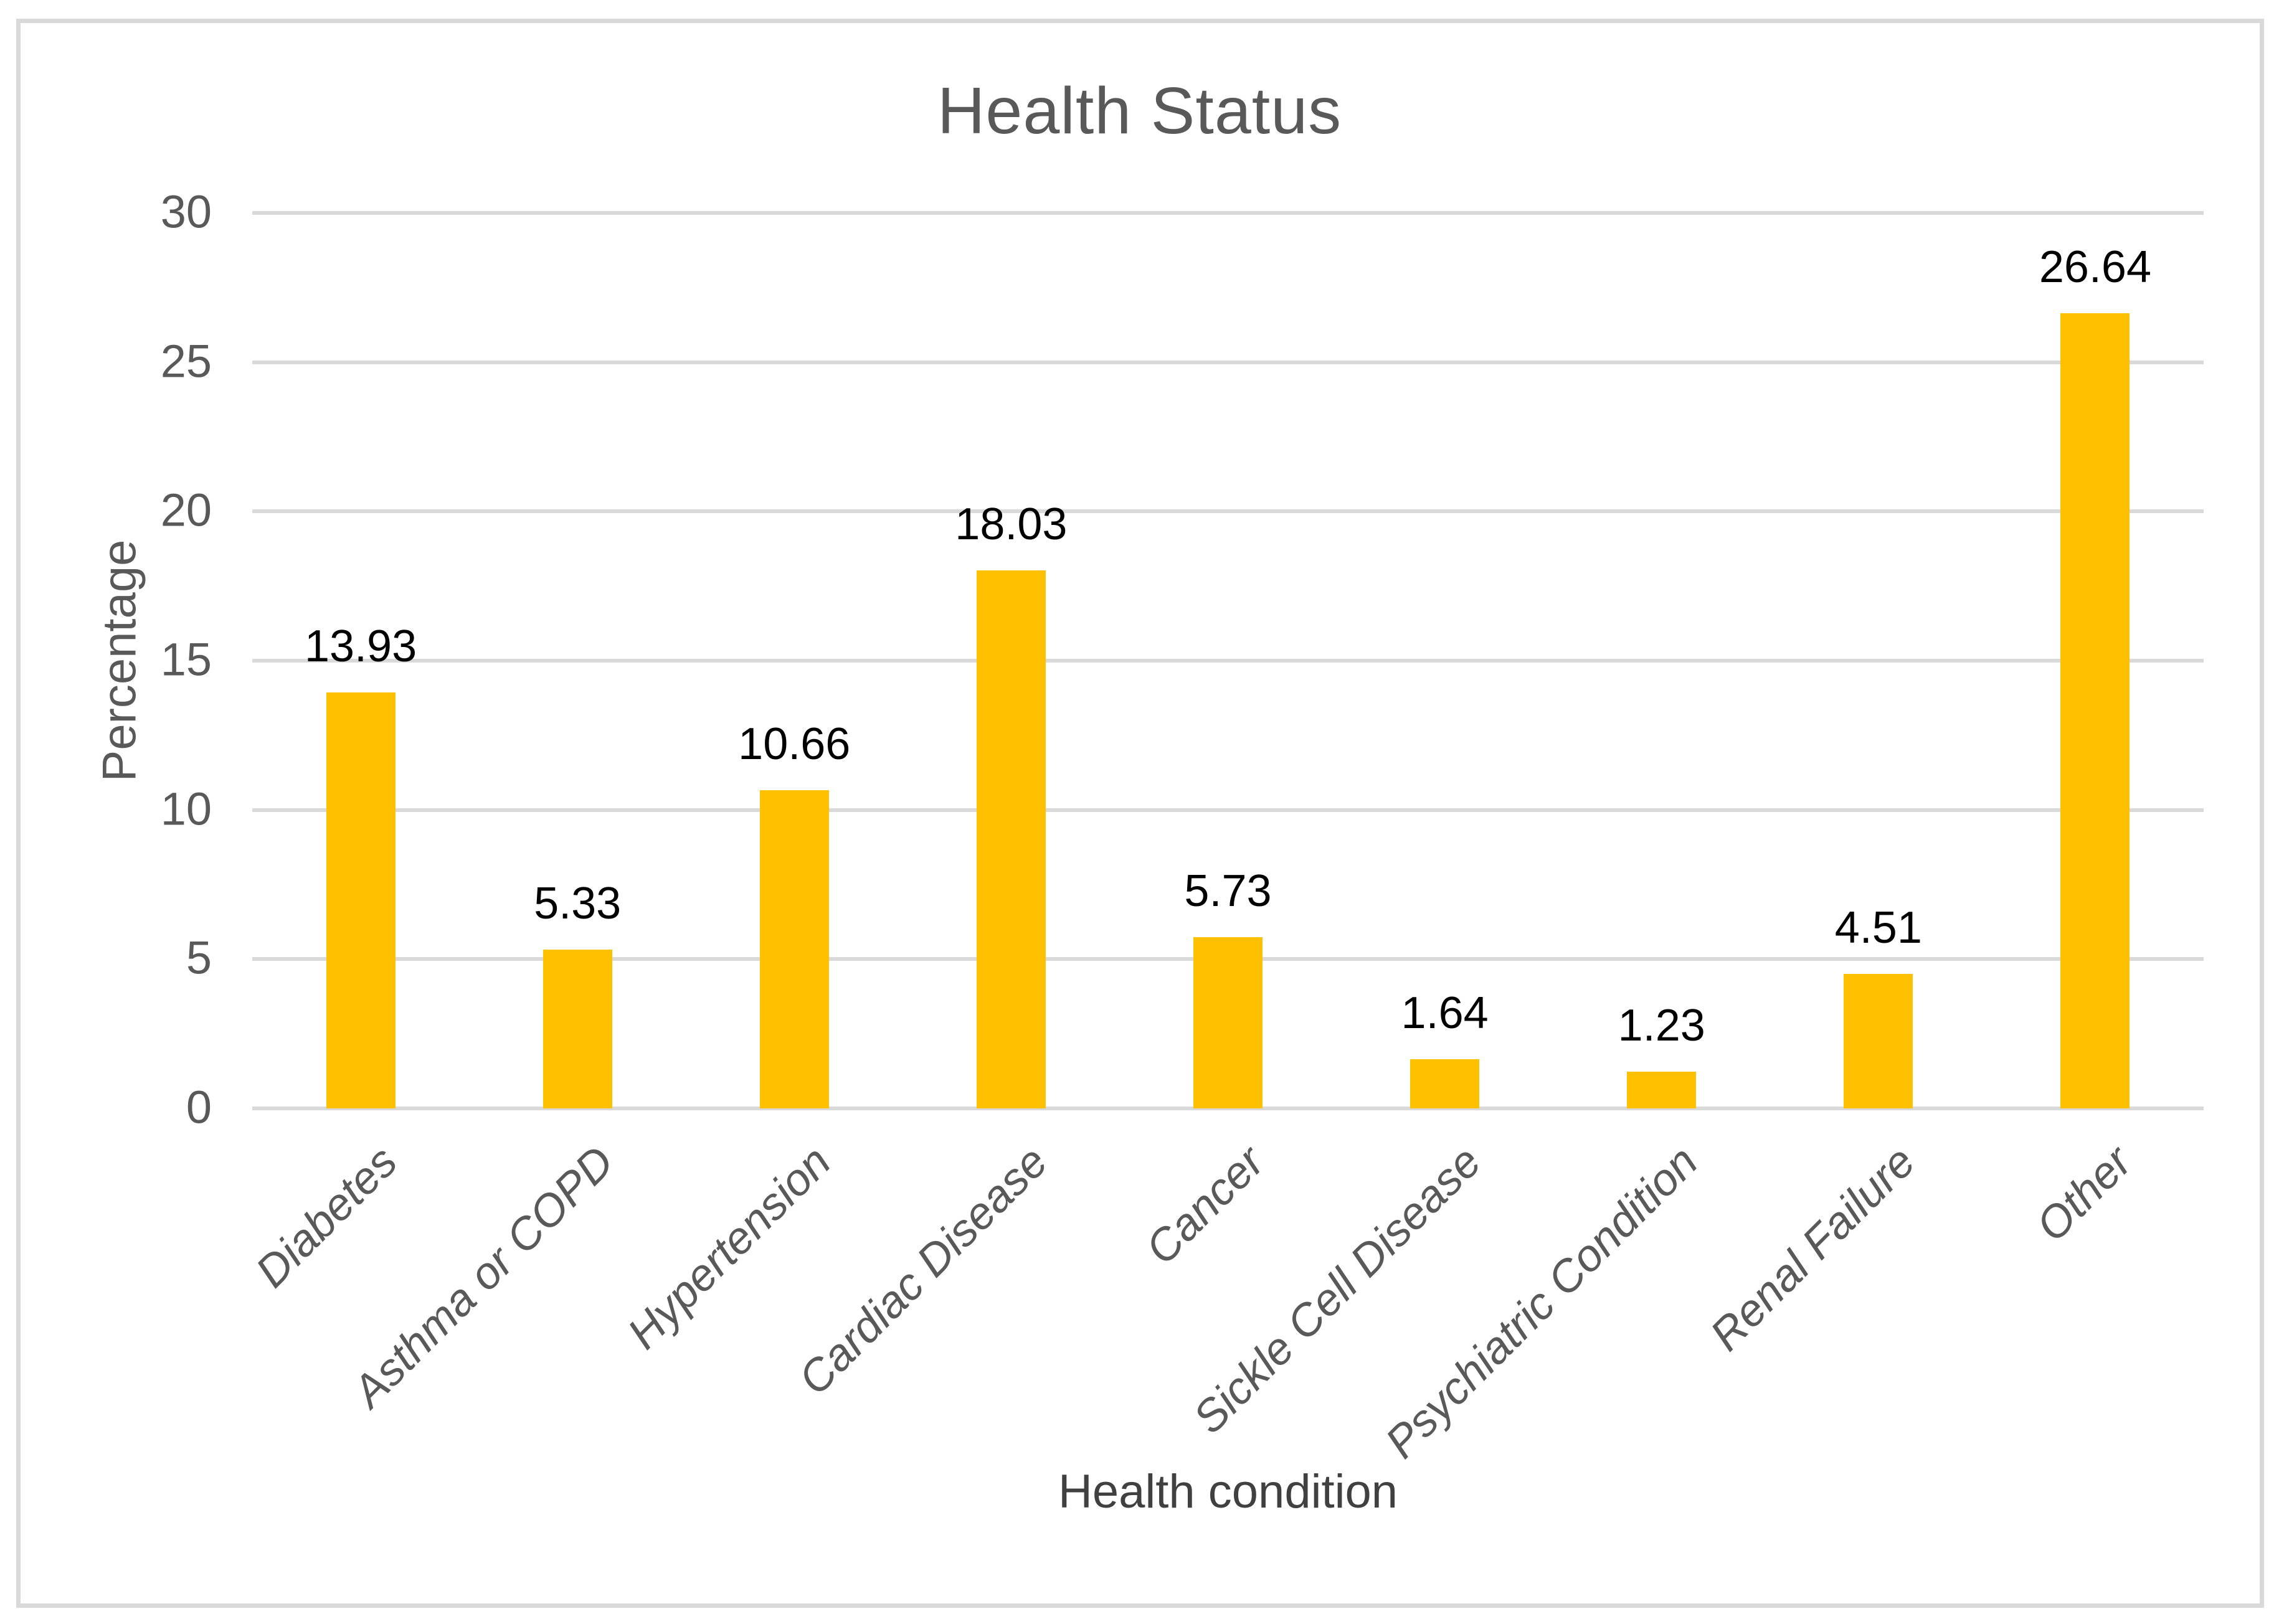 This screenshot has height=1624, width=2279. I want to click on bar-value-label: 1.23, so click(1662, 1026).